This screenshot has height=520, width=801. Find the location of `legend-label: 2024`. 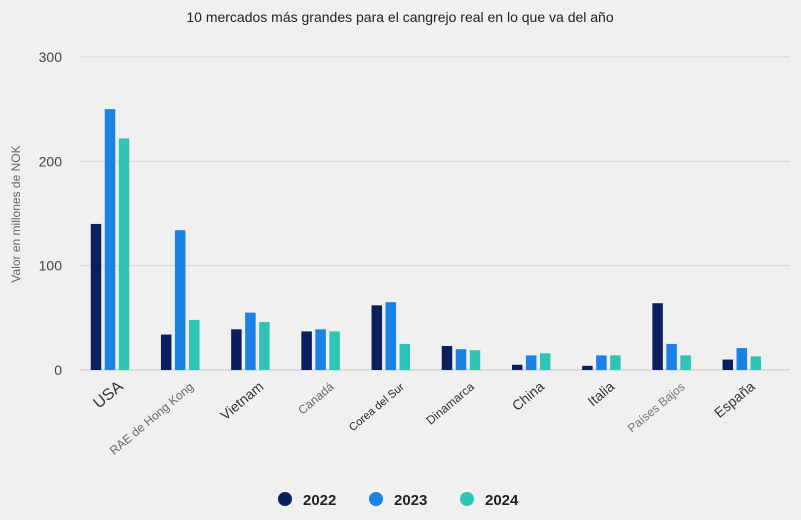

legend-label: 2024 is located at coordinates (502, 500).